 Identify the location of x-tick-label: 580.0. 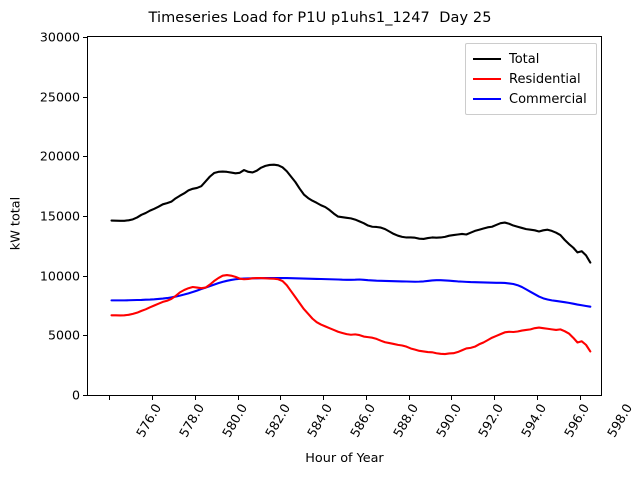
(234, 420).